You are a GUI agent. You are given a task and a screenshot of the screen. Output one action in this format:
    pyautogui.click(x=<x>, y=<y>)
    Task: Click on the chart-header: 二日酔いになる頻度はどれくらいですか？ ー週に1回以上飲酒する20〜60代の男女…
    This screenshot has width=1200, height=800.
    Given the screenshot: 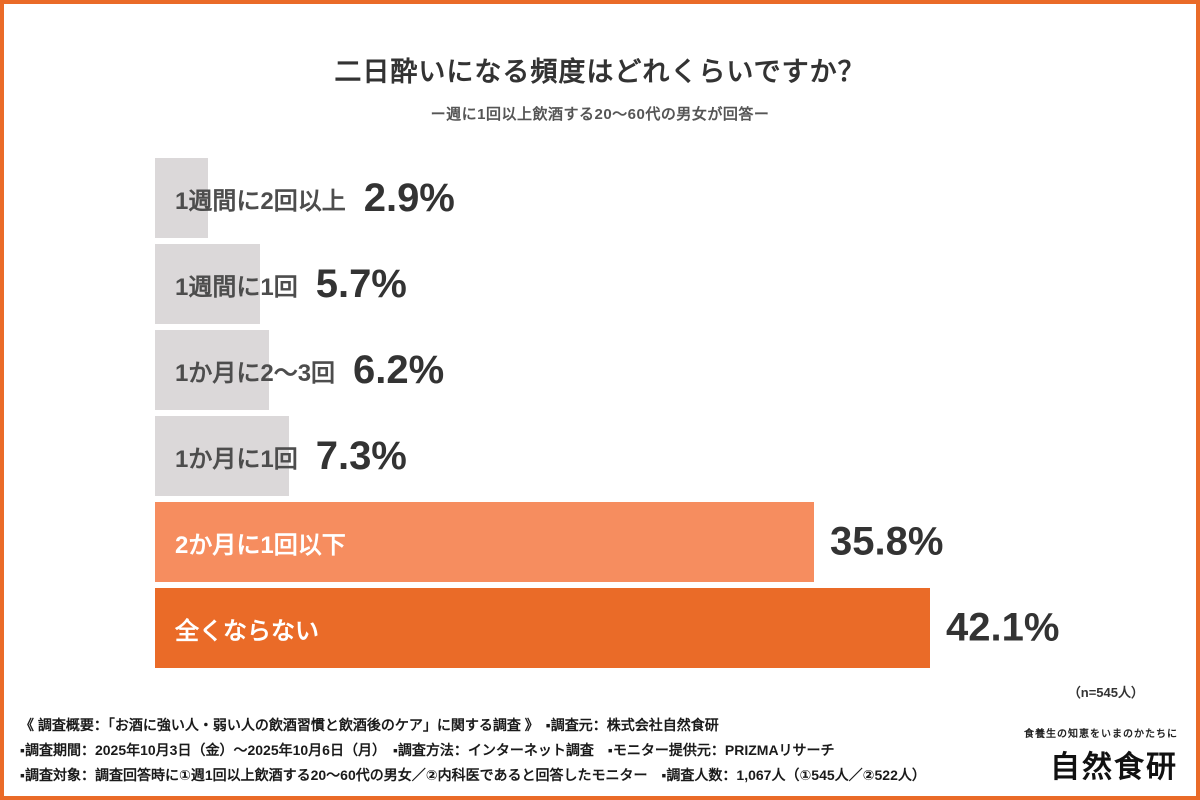 What is the action you would take?
    pyautogui.click(x=600, y=87)
    